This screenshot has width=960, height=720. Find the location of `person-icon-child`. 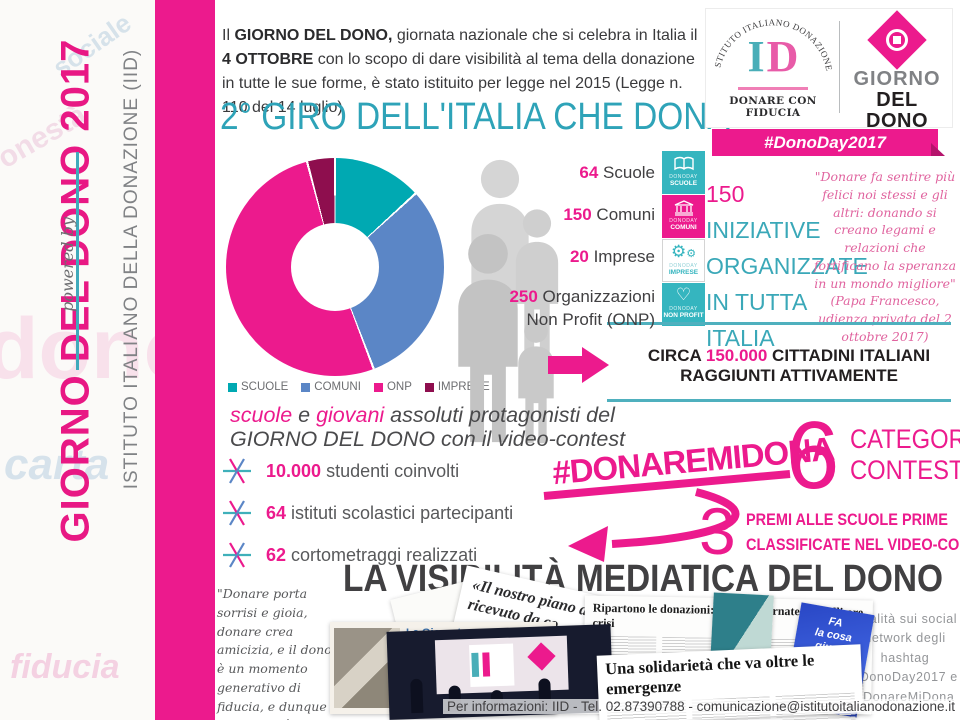

person-icon-child is located at coordinates (536, 383).